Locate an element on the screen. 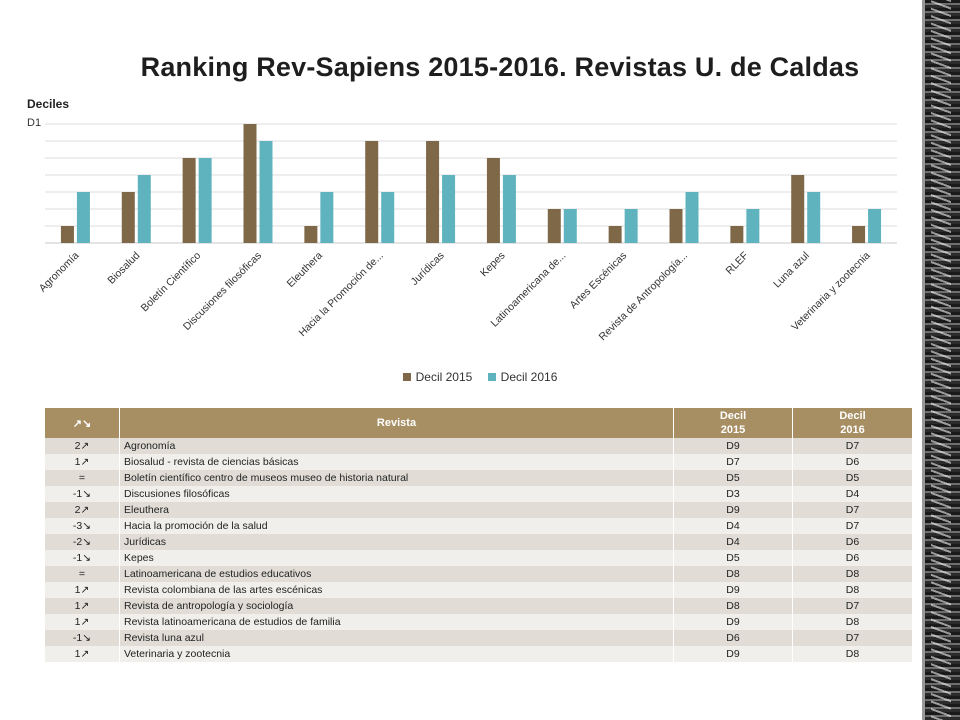 This screenshot has width=960, height=720. x-tick-label: Agronomía is located at coordinates (59, 272).